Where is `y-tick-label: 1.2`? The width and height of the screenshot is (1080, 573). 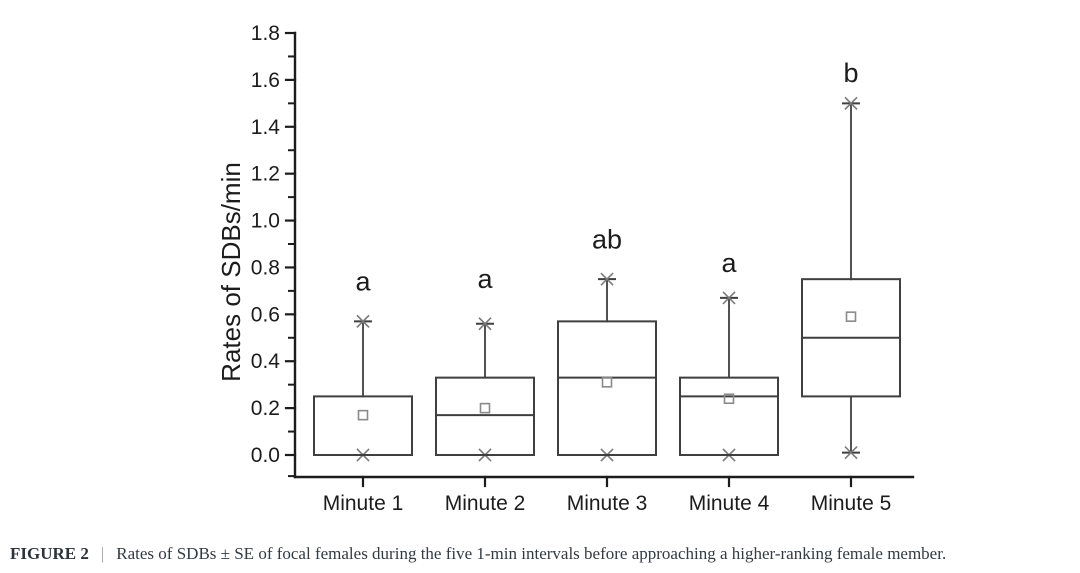 y-tick-label: 1.2 is located at coordinates (265, 174).